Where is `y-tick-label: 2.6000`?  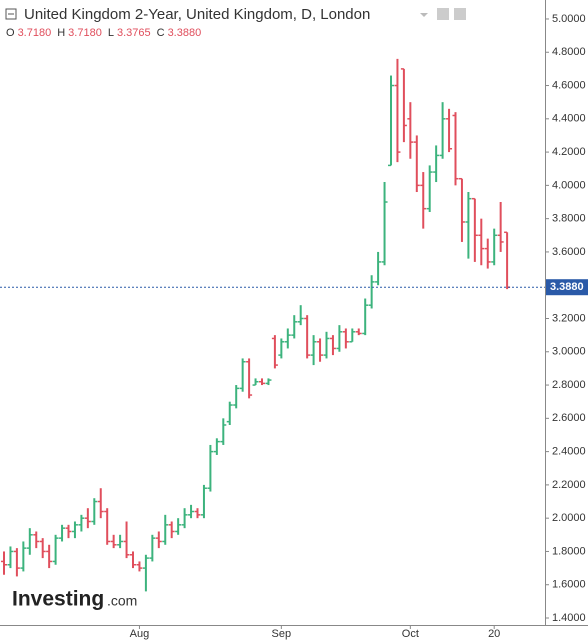
y-tick-label: 2.6000 is located at coordinates (569, 418).